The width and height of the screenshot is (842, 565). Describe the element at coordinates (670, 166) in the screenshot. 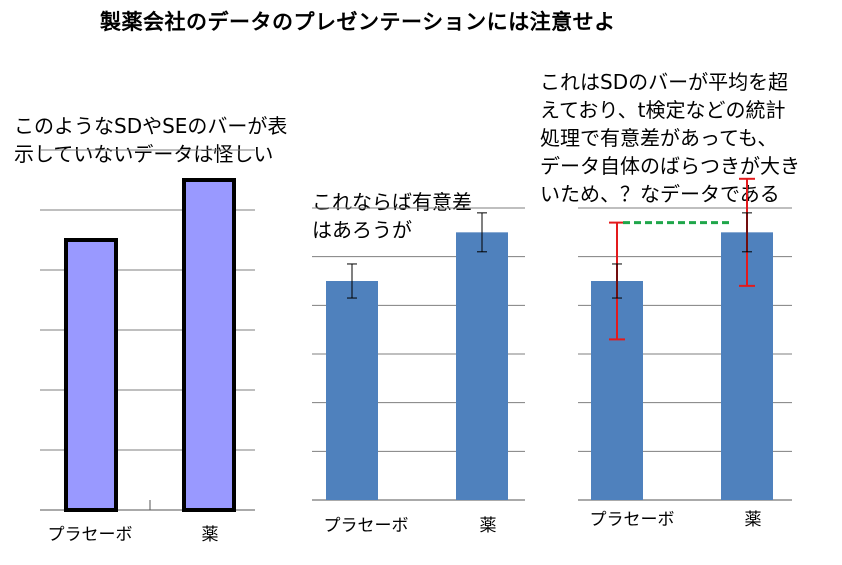

I see `panel3-caption-line: データ自体のばらつきが大き` at that location.